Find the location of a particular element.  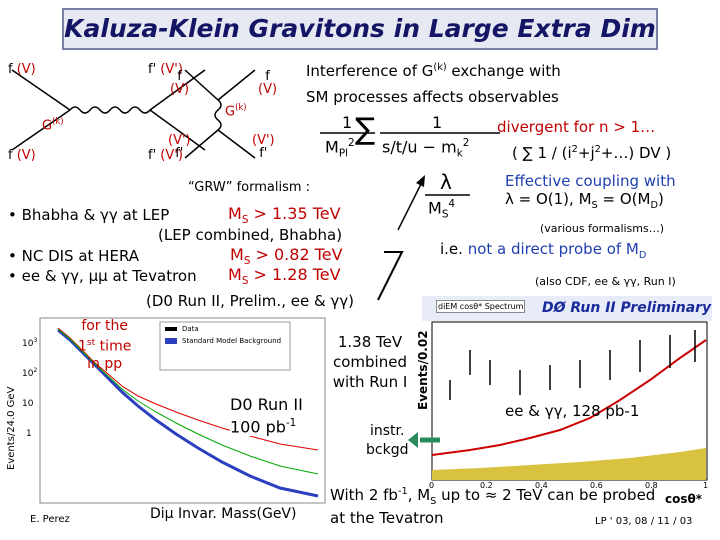

tick-label: 0.4 is located at coordinates (541, 485).